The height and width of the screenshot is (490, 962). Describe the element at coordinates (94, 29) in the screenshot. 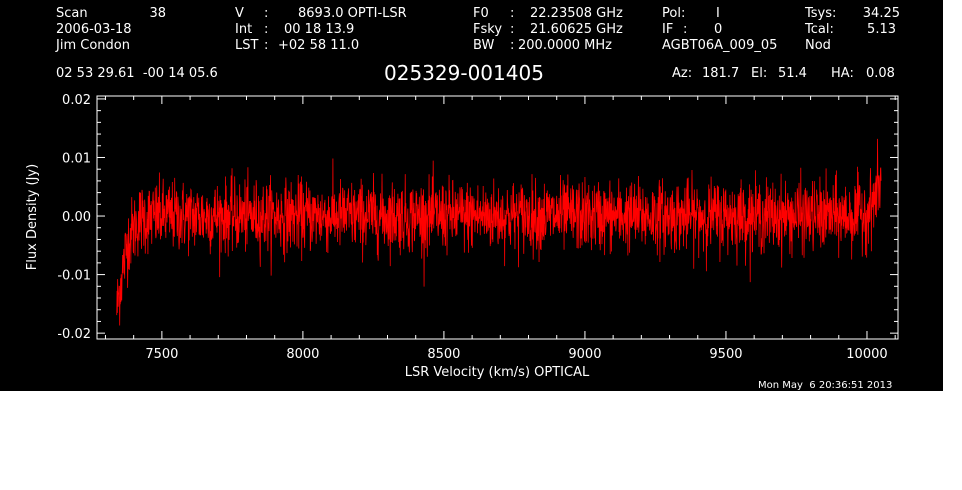

I see `observation-date: 2006-03-18` at that location.